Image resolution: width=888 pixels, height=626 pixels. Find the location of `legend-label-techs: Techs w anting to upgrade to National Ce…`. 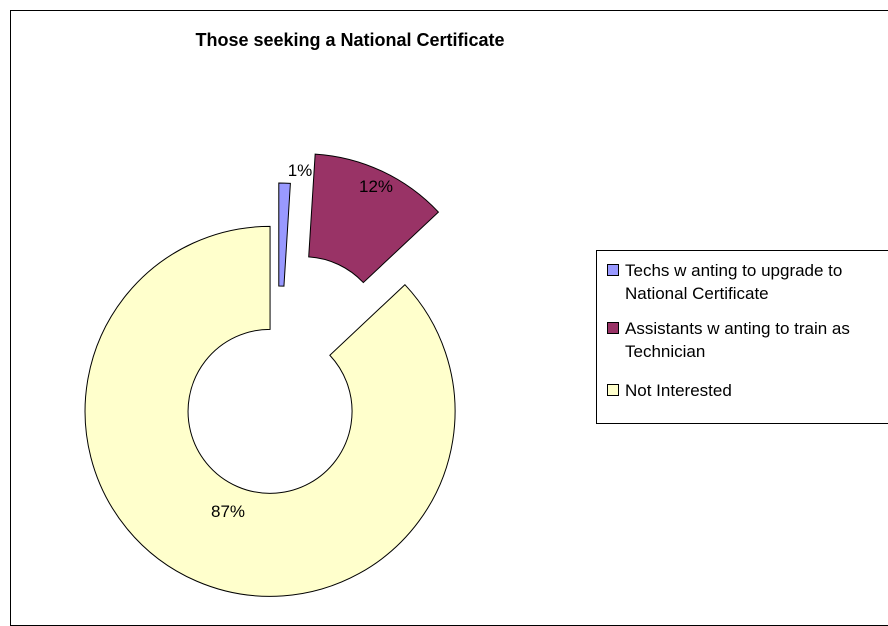

legend-label-techs: Techs w anting to upgrade to National Ce… is located at coordinates (734, 282).